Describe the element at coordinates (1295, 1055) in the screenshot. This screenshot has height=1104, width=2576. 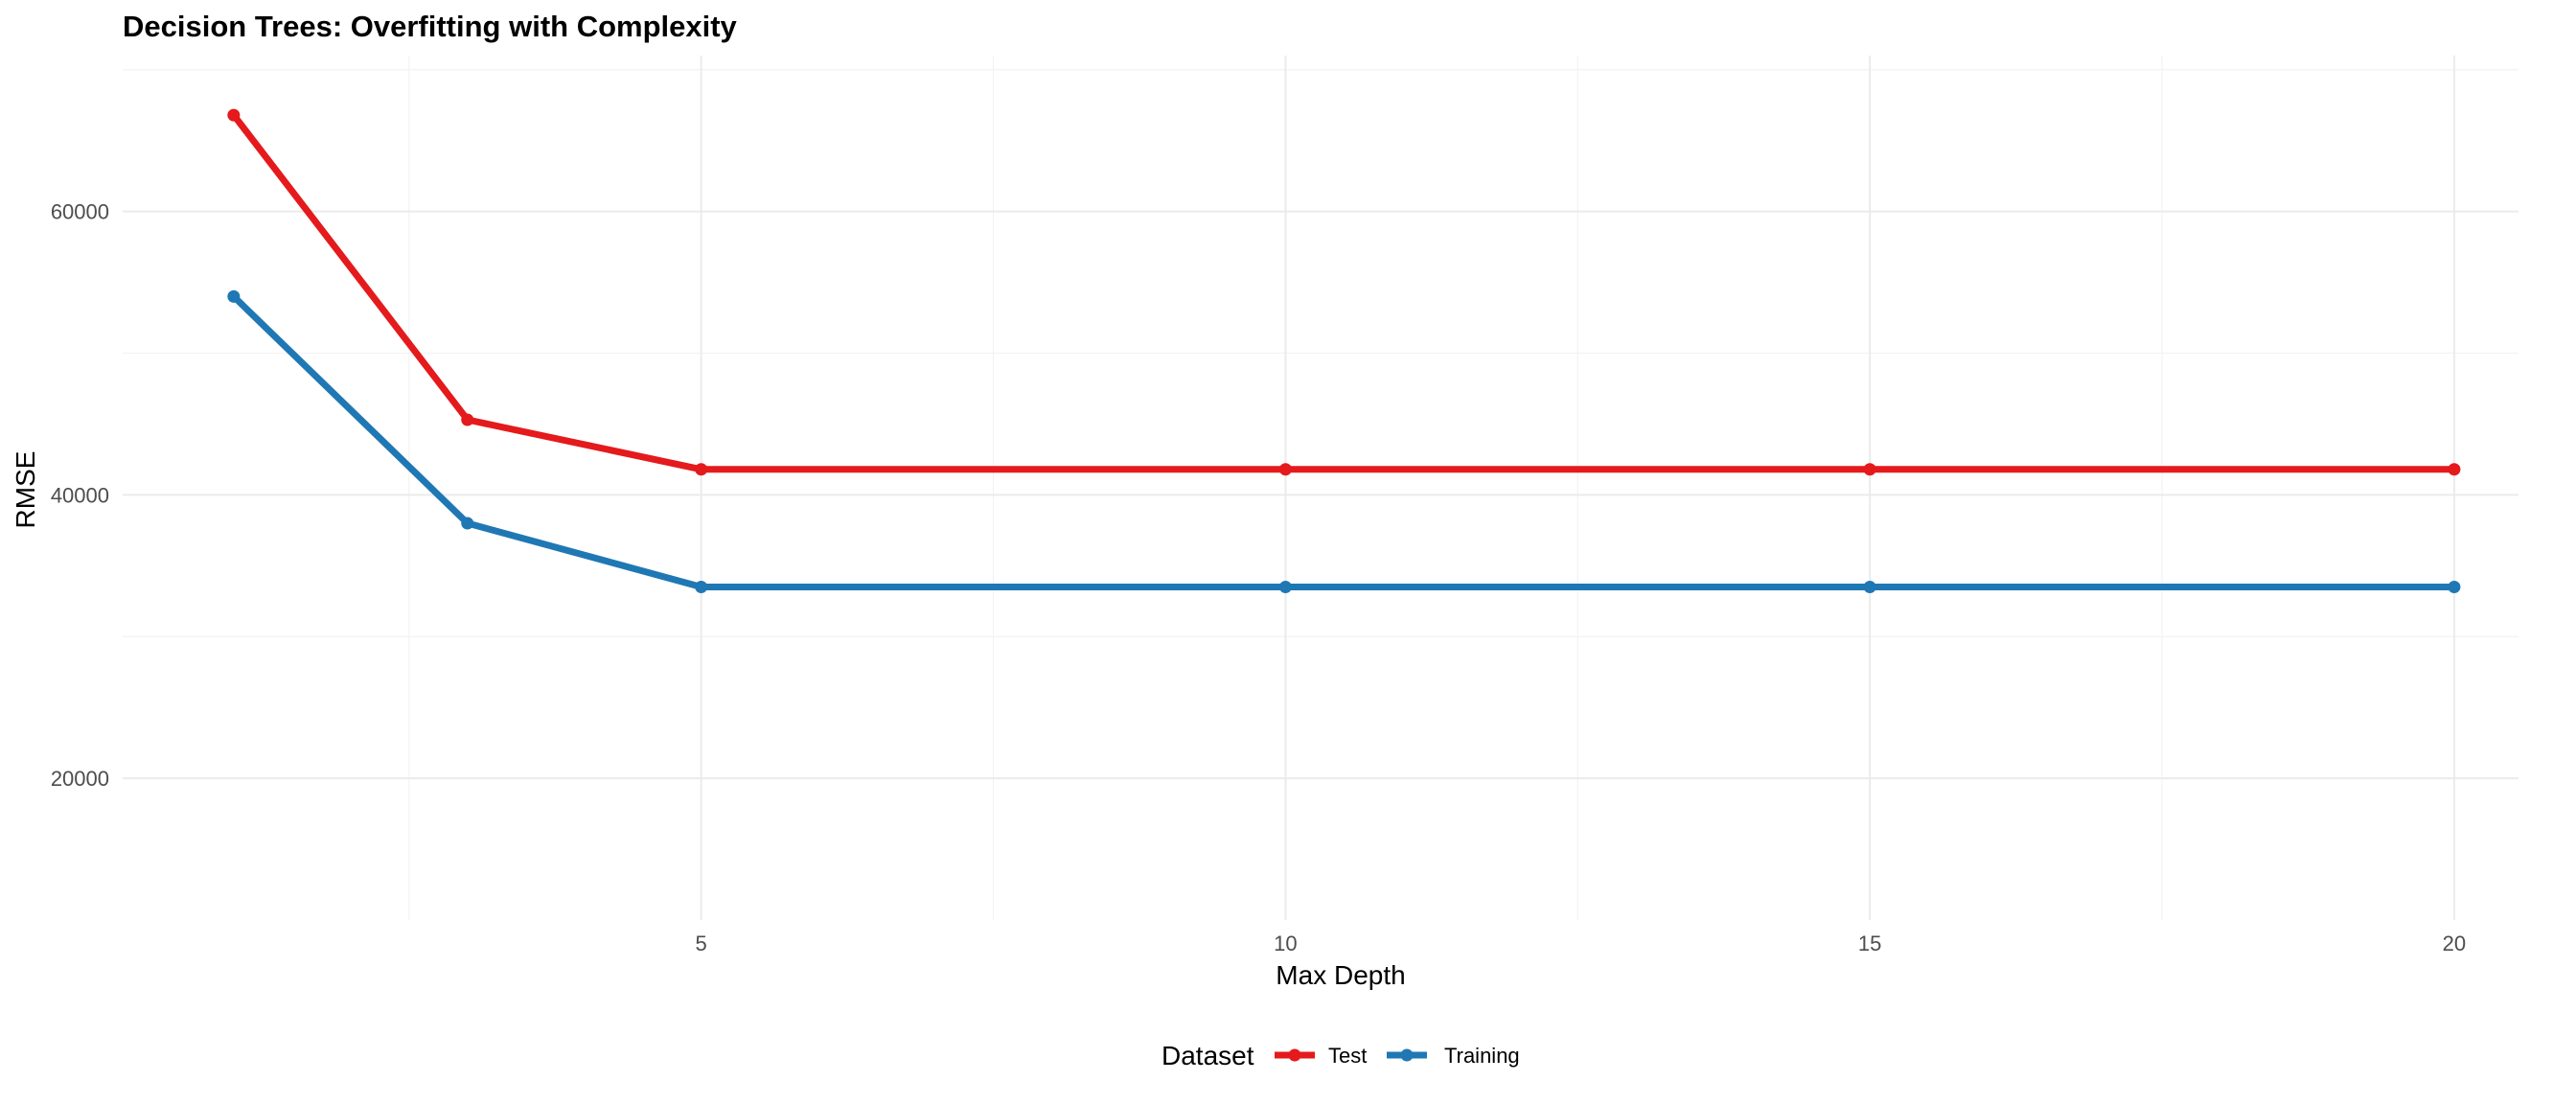
I see `legend-key-point-test` at that location.